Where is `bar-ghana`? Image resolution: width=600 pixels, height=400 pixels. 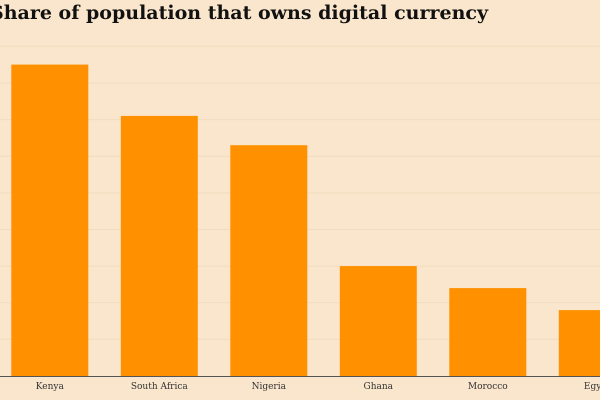 bar-ghana is located at coordinates (378, 321).